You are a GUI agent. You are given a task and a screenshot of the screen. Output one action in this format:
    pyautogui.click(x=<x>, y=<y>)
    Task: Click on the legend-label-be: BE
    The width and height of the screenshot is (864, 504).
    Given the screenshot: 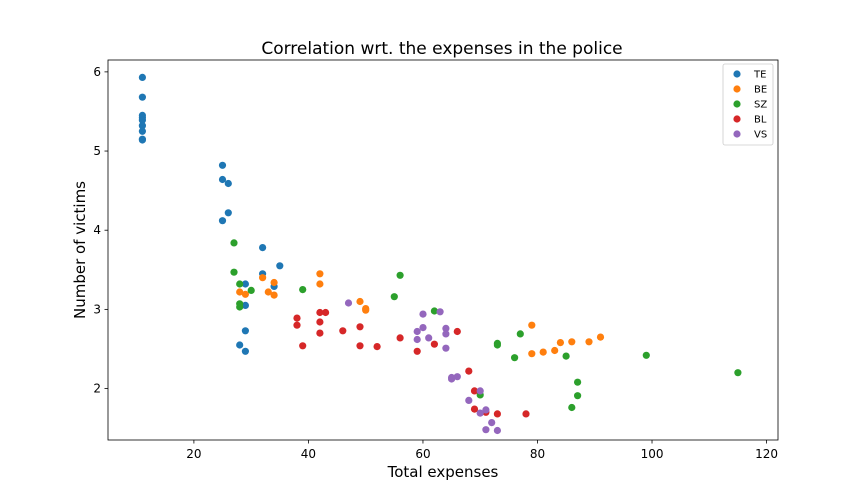 What is the action you would take?
    pyautogui.click(x=760, y=90)
    